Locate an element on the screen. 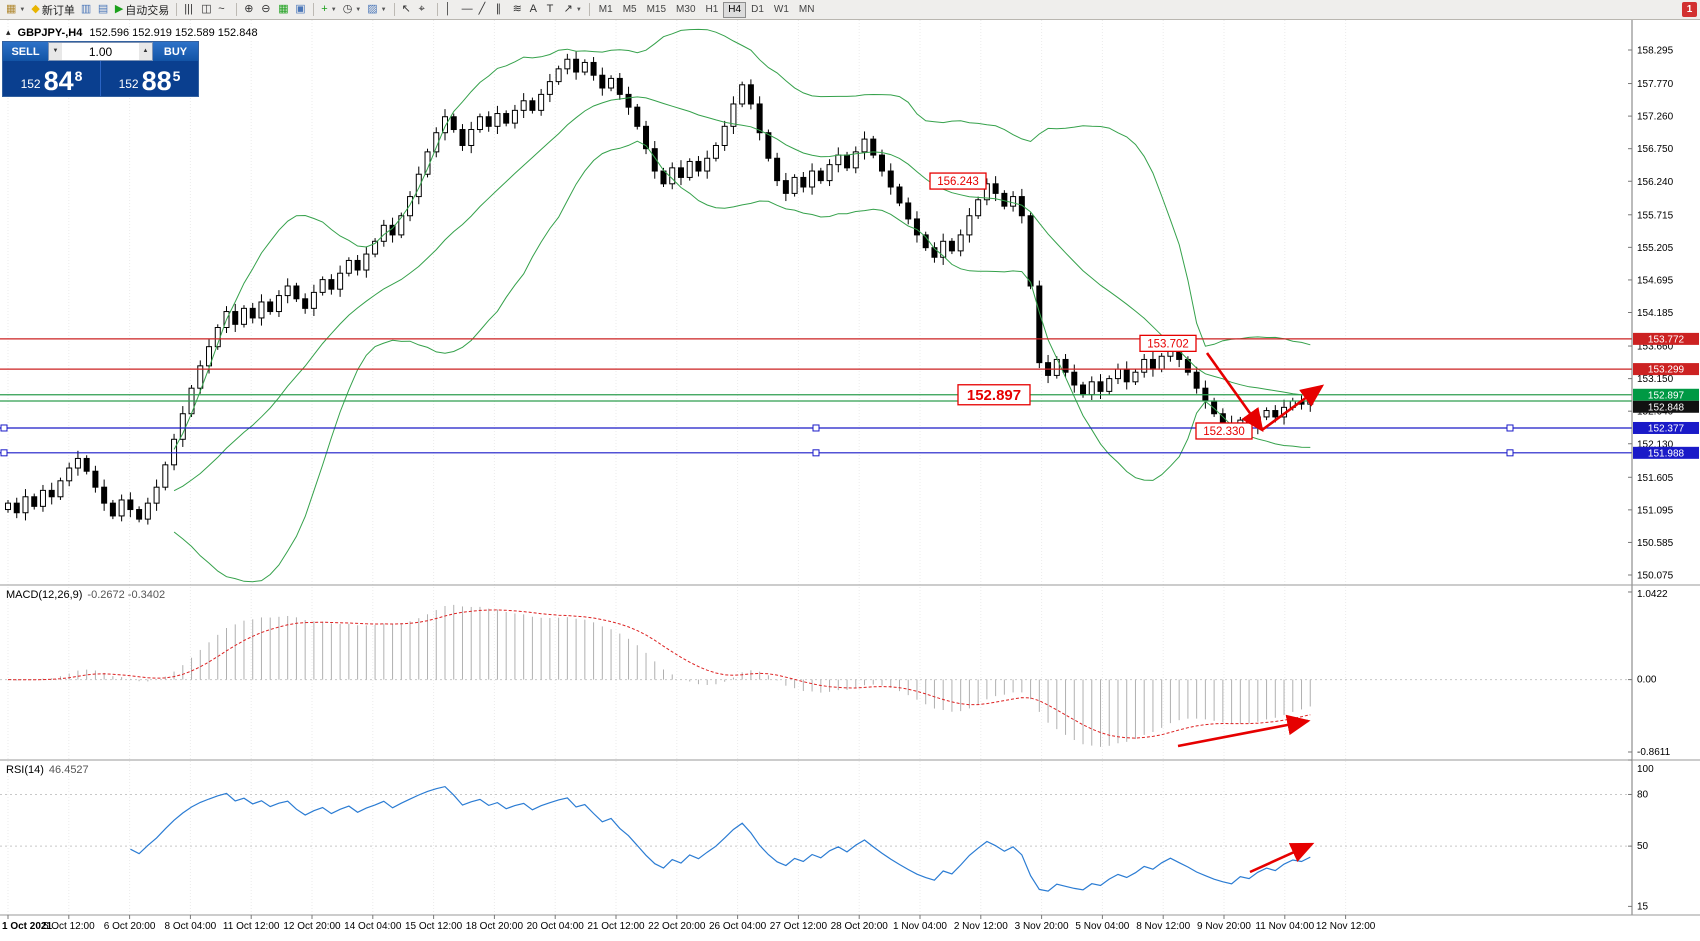  toolbar-periods-icon: ◷ ▼ is located at coordinates (352, 9).